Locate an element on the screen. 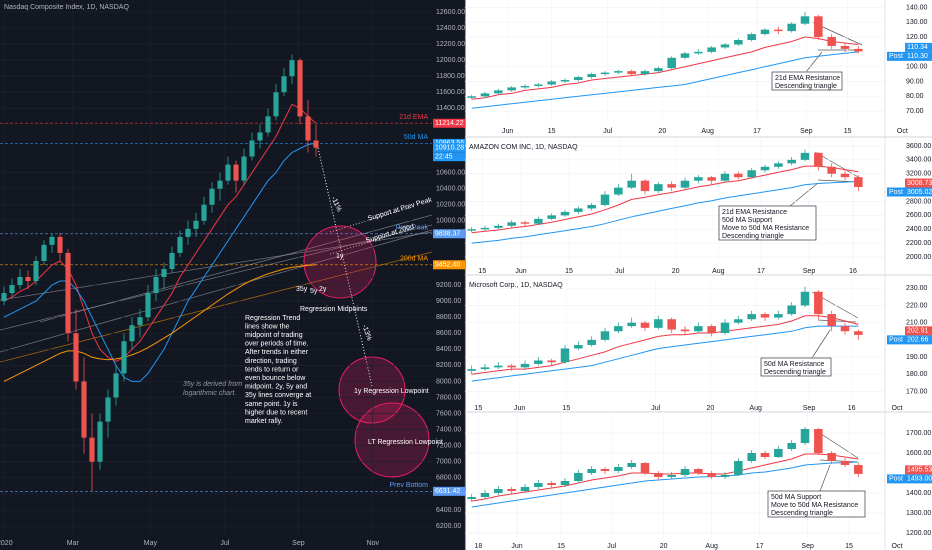 The image size is (932, 550). x-tick-label: 17 is located at coordinates (761, 271).